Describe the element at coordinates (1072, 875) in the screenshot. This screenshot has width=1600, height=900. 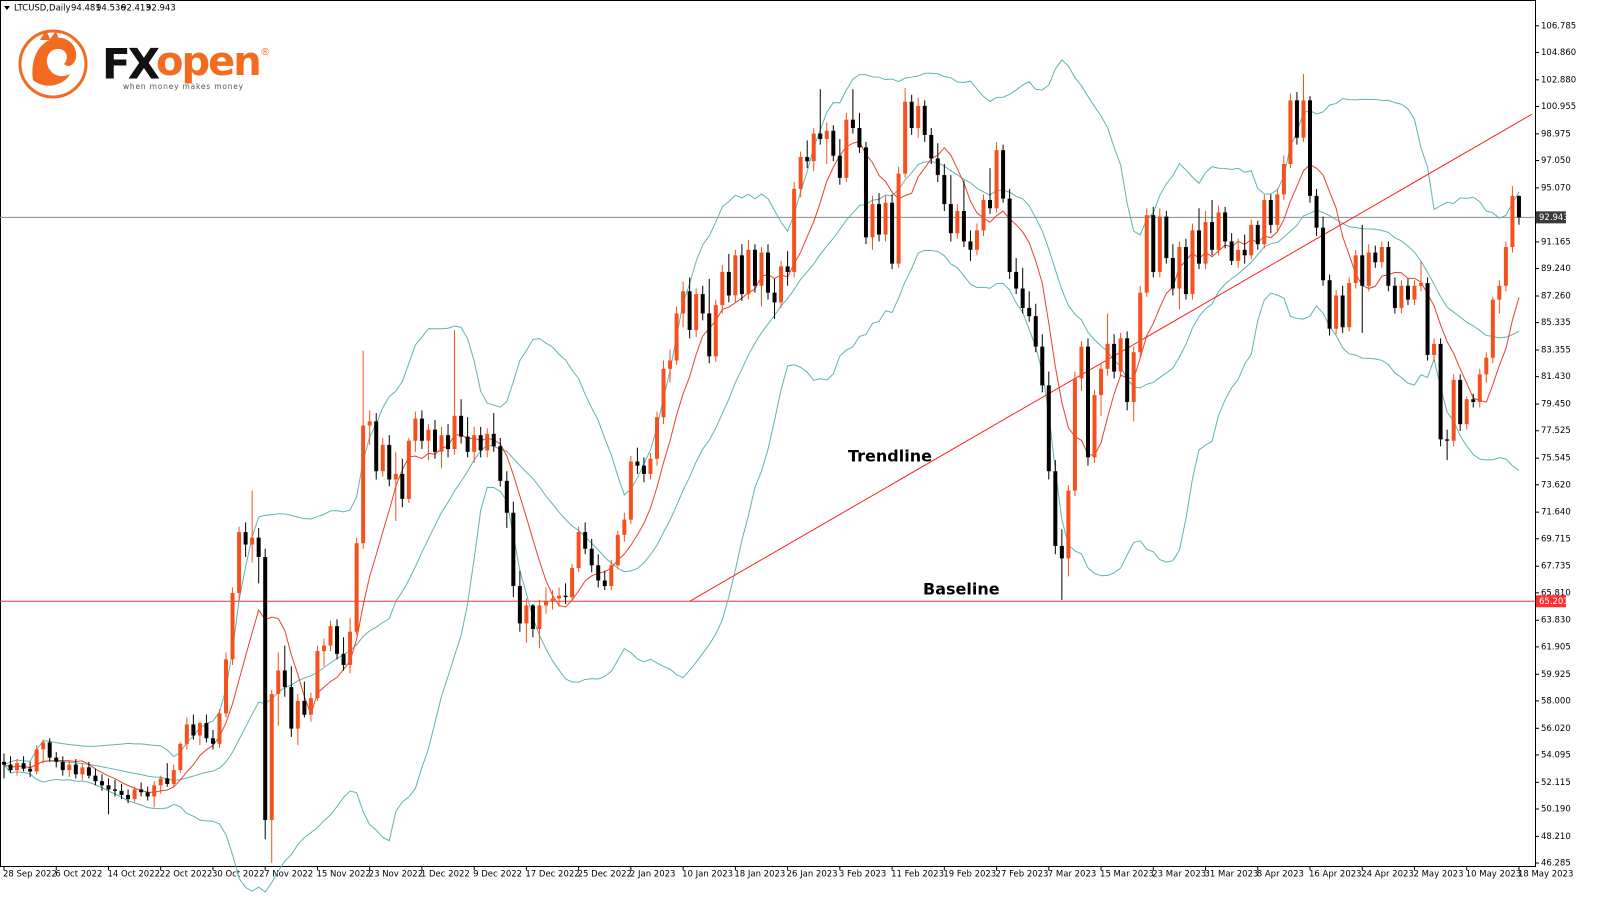
I see `x-tick-label: 7 Mar 2023` at that location.